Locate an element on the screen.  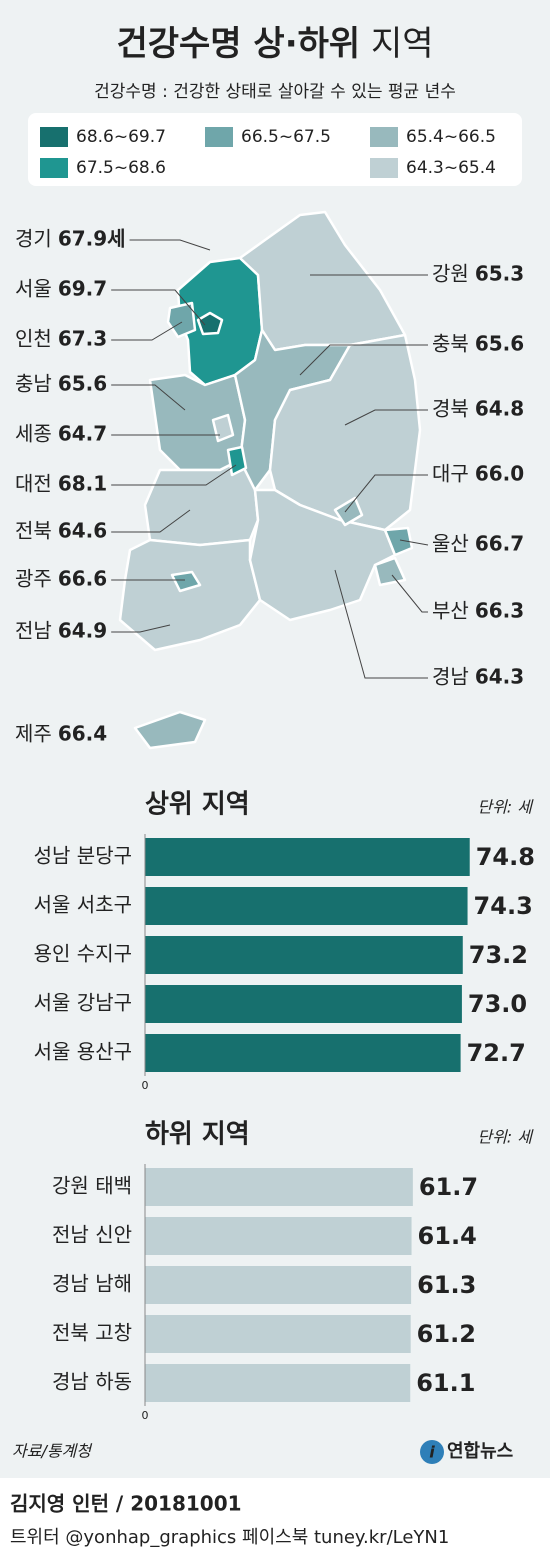
region-label: 인천 67.3 is located at coordinates (61, 339).